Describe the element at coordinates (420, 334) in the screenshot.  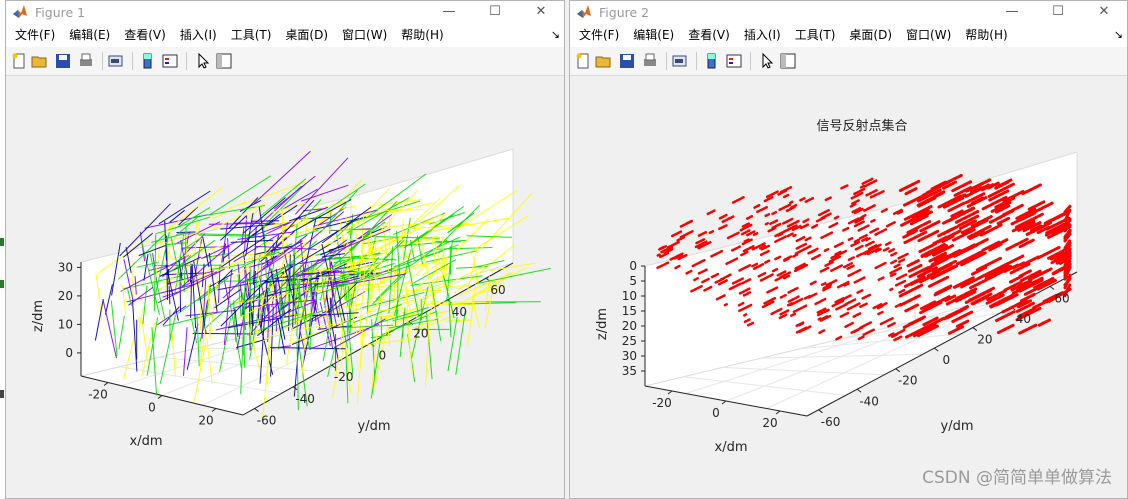
I see `y-tick-label: 20` at that location.